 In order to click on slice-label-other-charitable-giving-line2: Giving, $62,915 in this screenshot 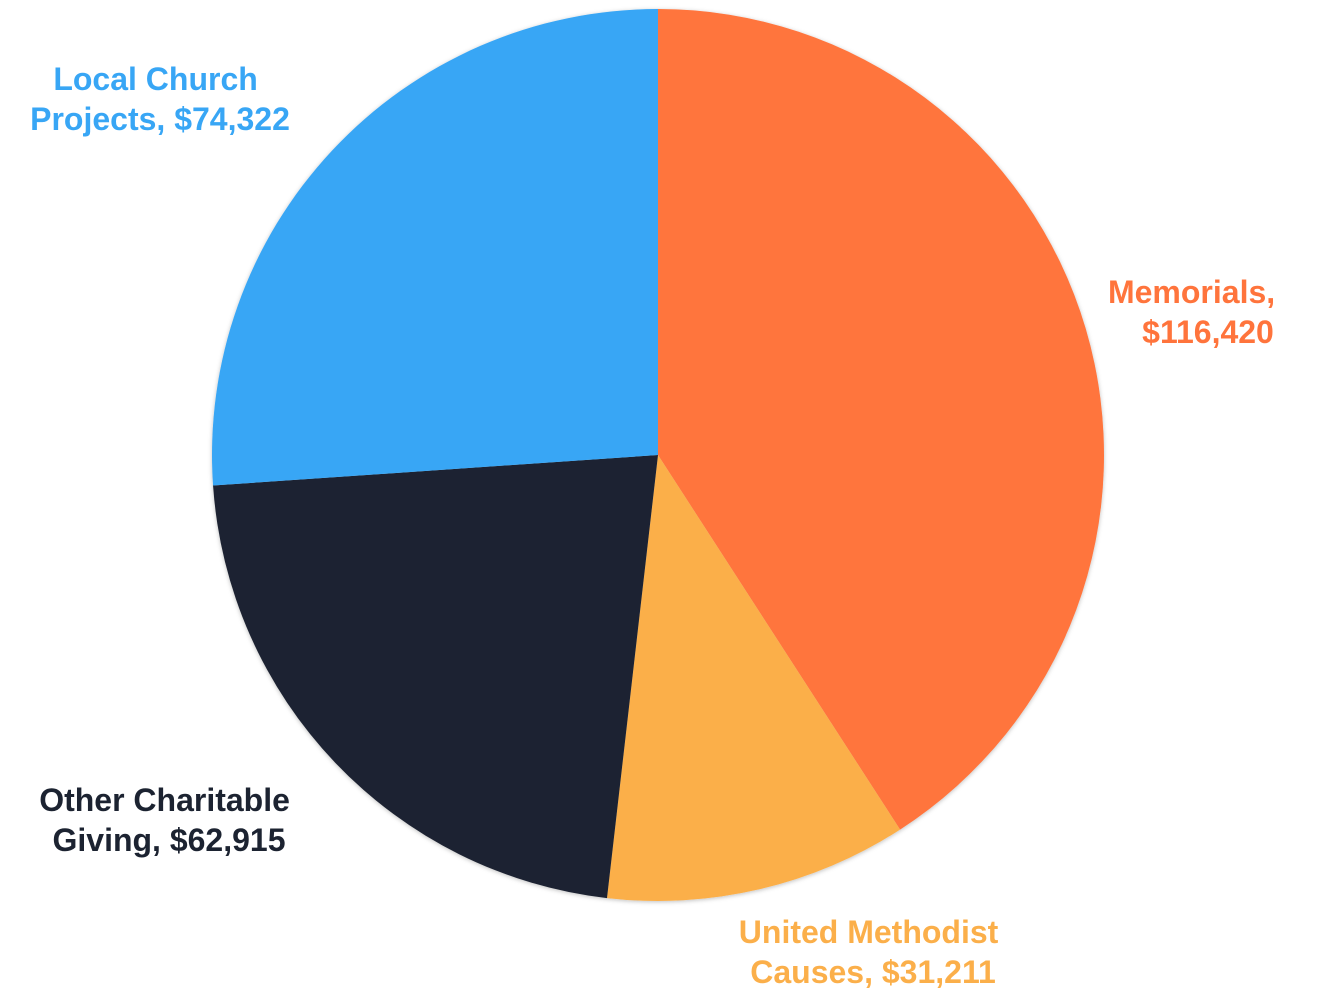, I will do `click(168, 840)`.